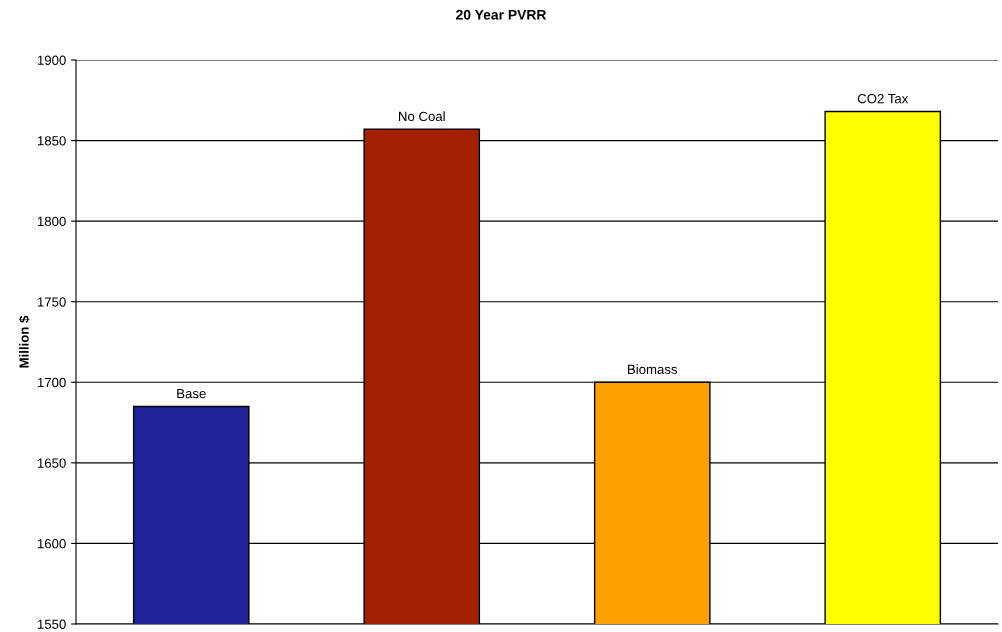 This screenshot has width=1002, height=632. I want to click on chart-title: 20 Year PVRR, so click(501, 14).